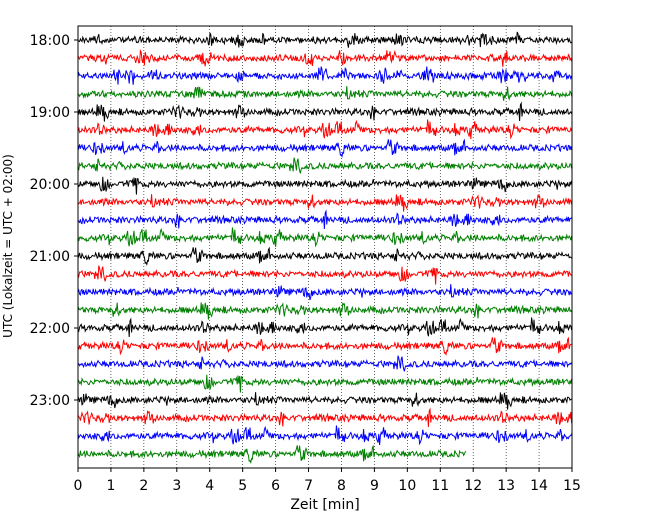  I want to click on y-axis-ticks: 18:00 19:00 20:00 21:00 22:00 23:00, so click(54, 221).